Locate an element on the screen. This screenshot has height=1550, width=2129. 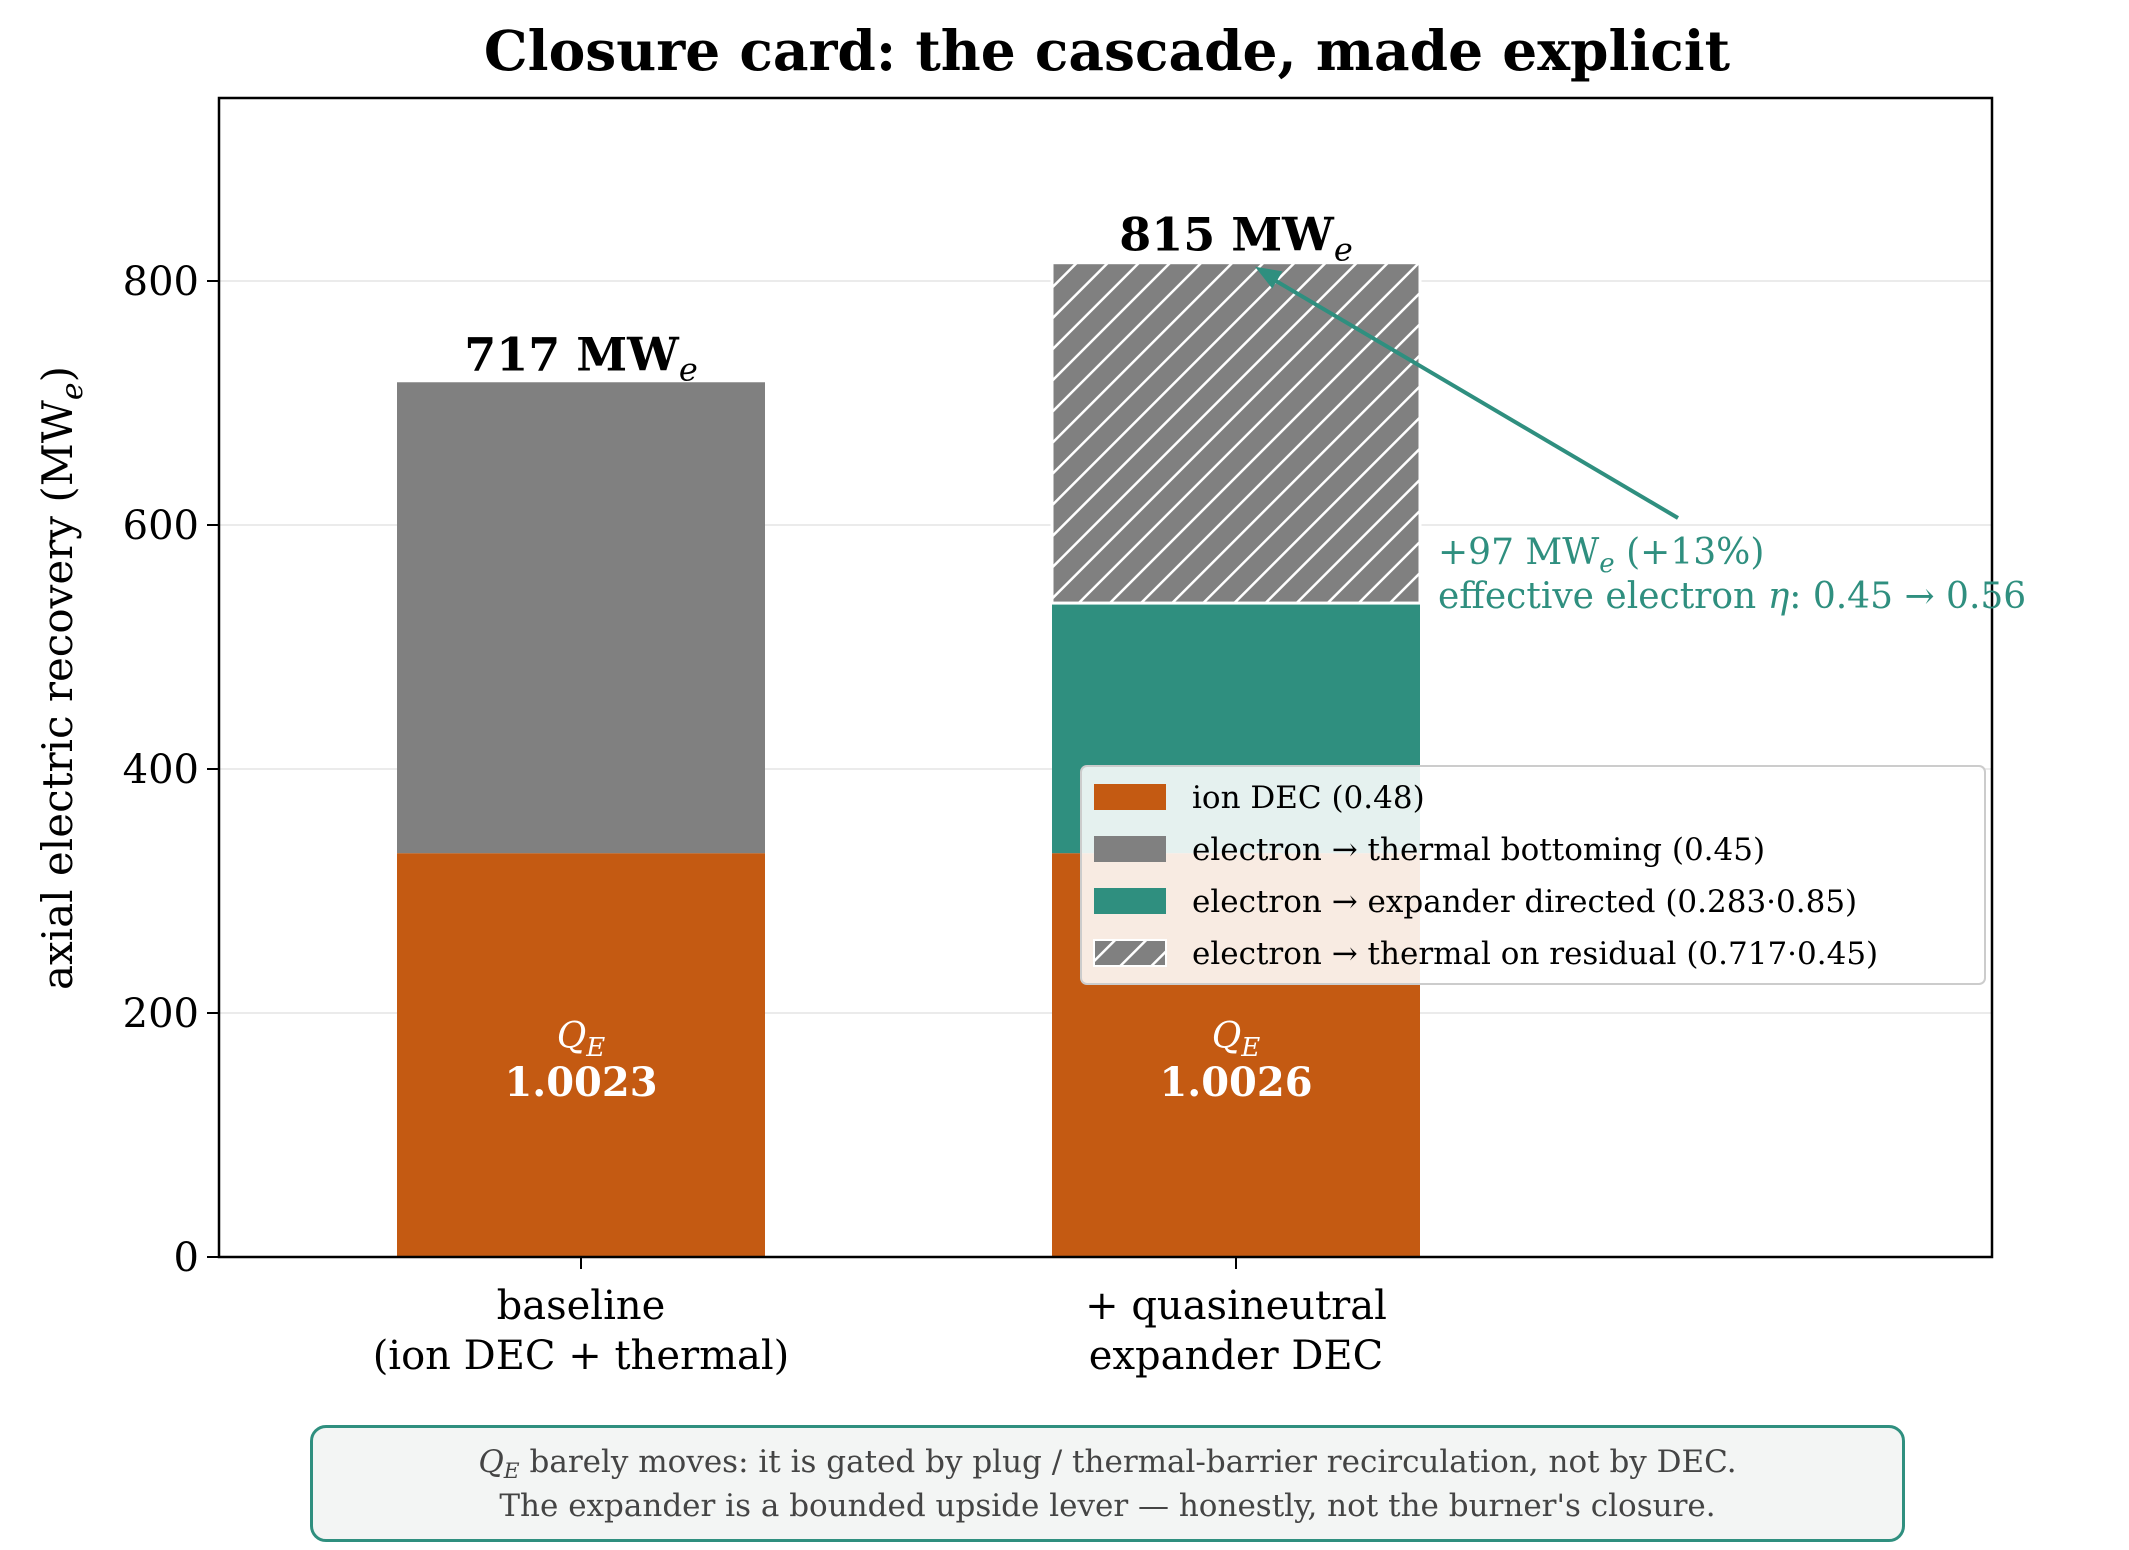
legend-label: electron → thermal bottoming (0.45) is located at coordinates (1478, 850).